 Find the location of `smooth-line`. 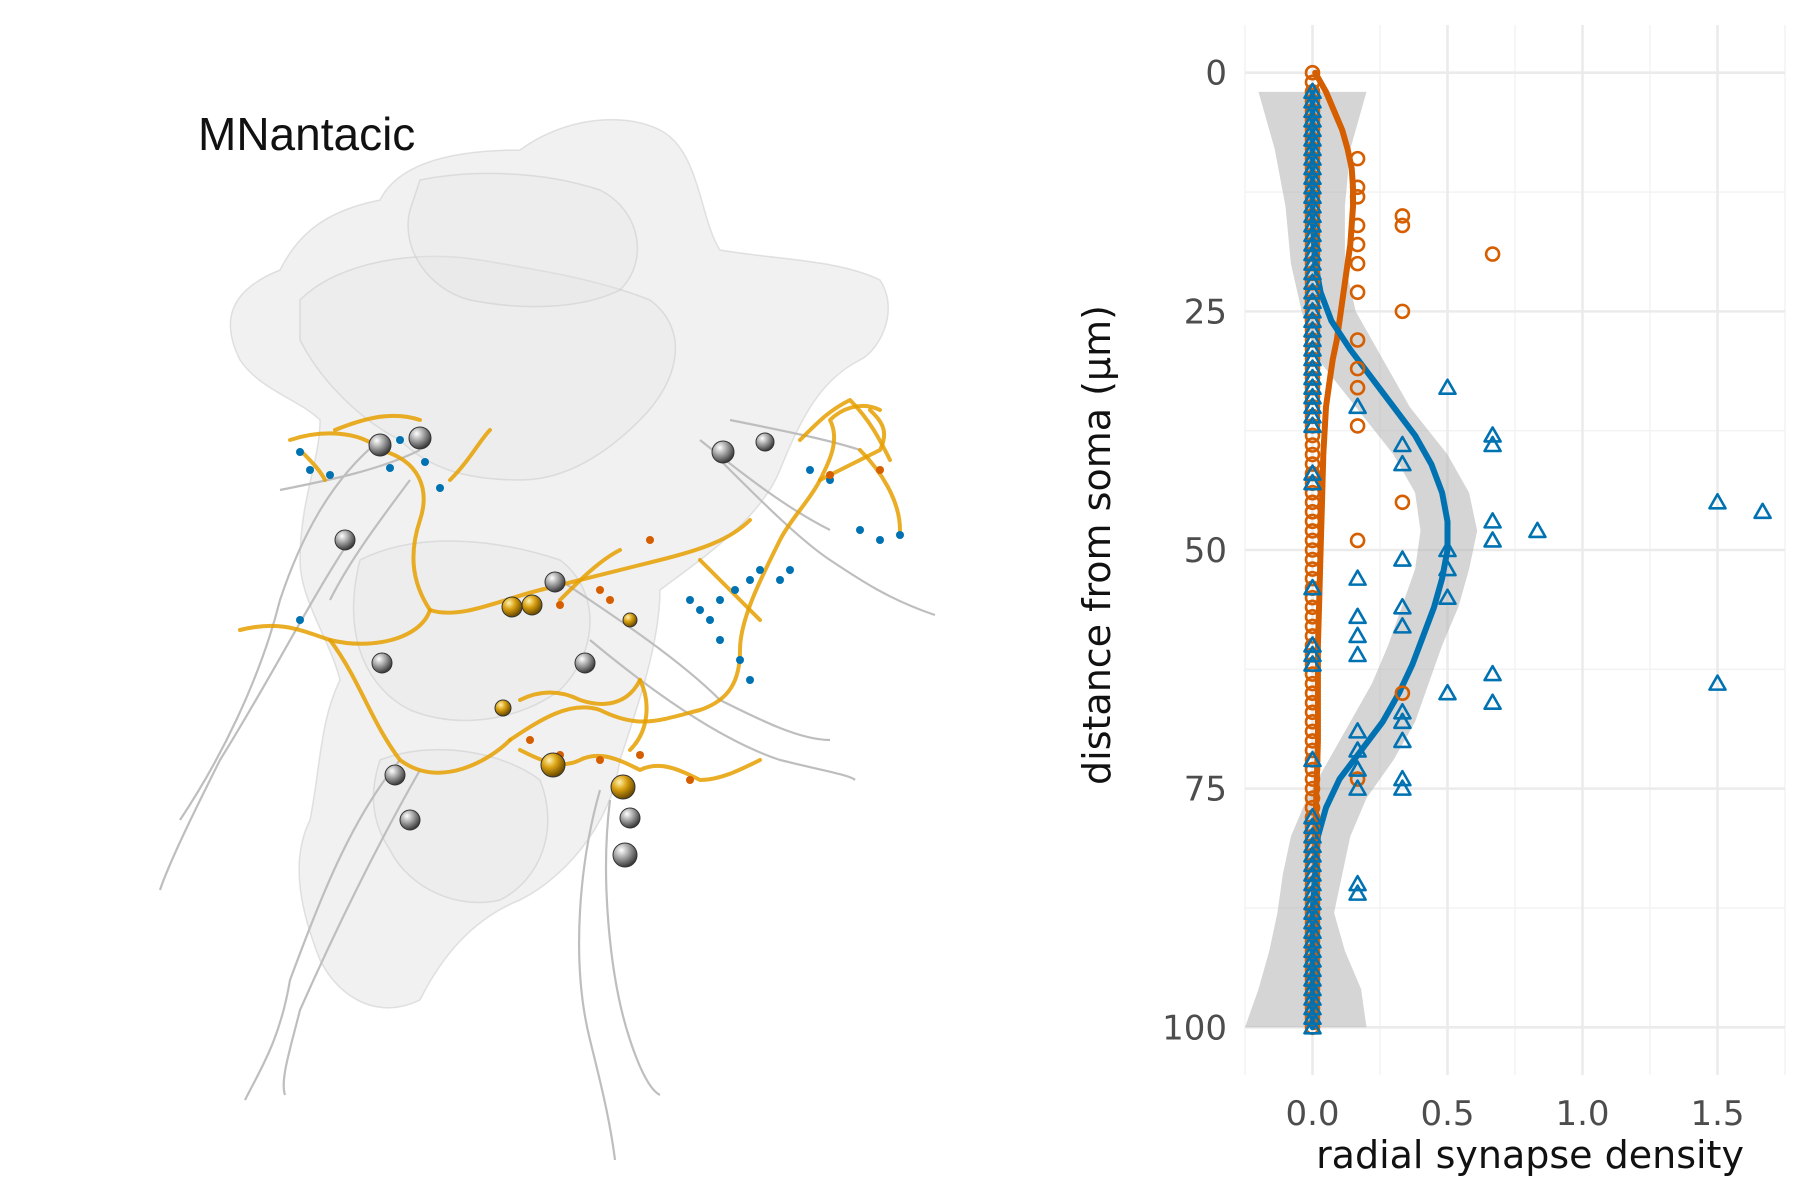

smooth-line is located at coordinates (1334, 550).